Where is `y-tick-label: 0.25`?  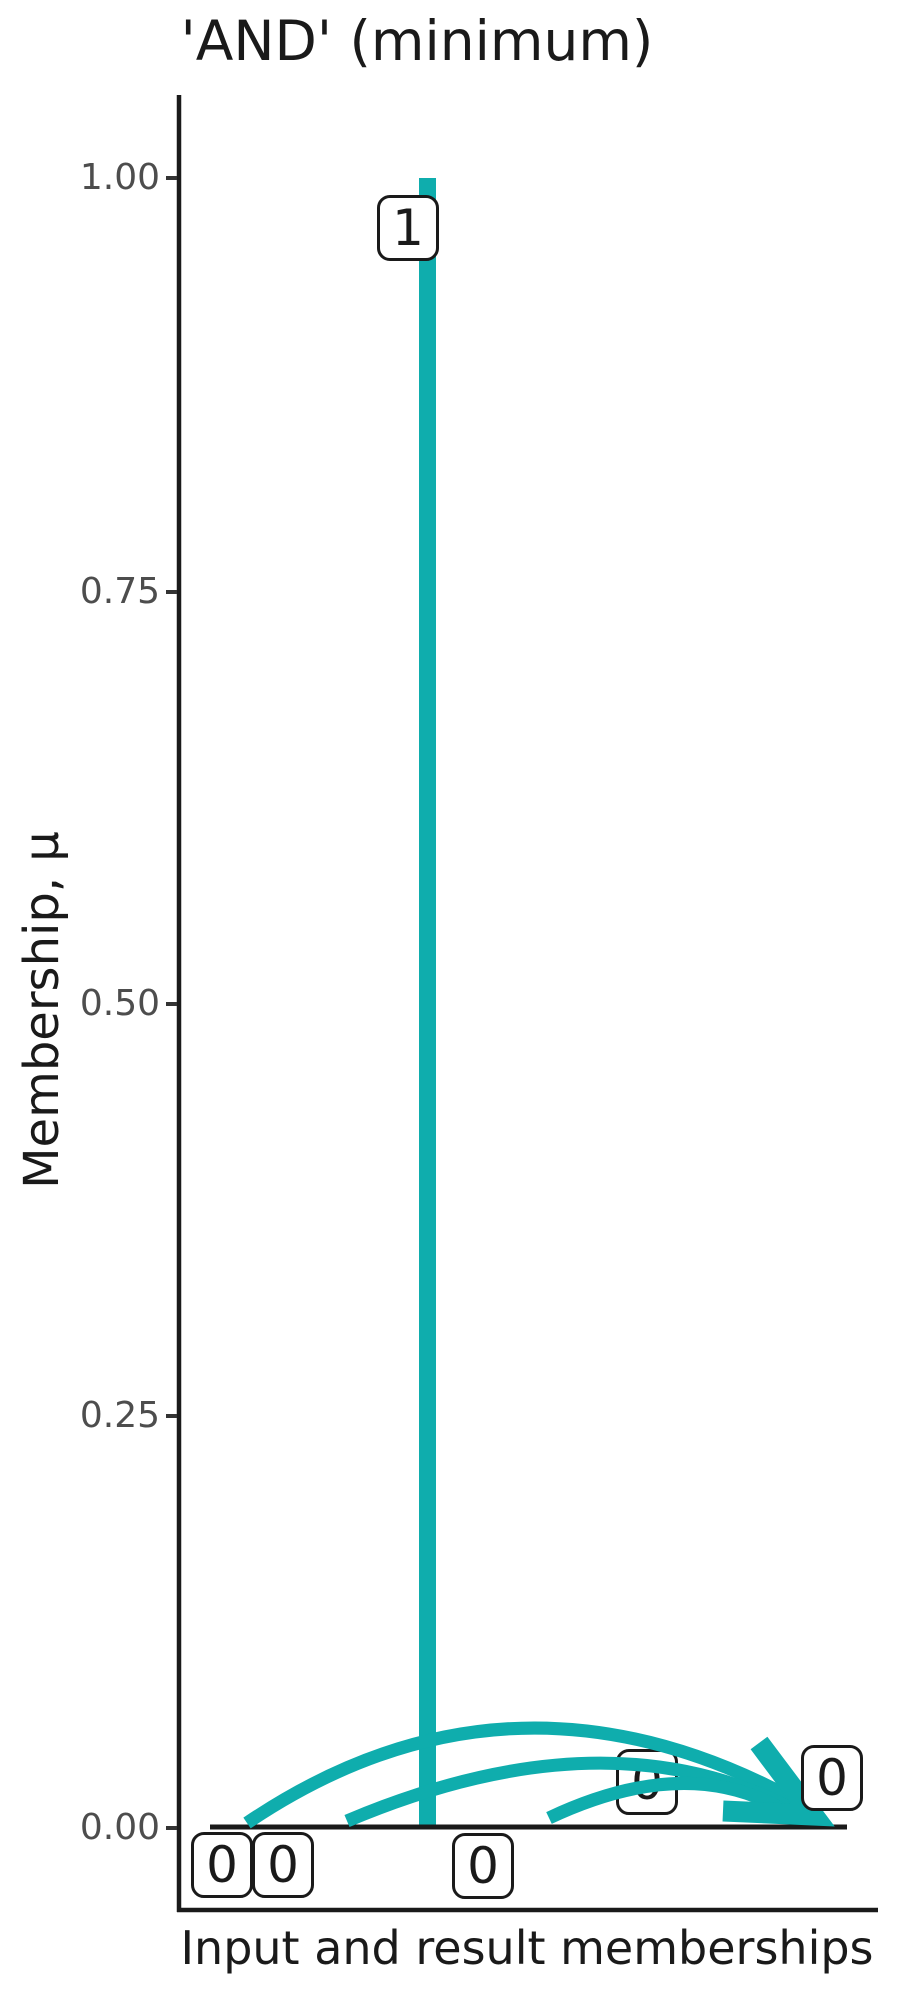
y-tick-label: 0.25 is located at coordinates (119, 1415).